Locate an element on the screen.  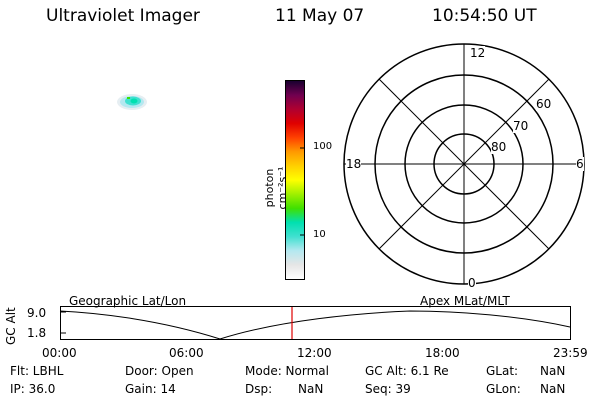
mlat-label-70: 70 is located at coordinates (521, 126).